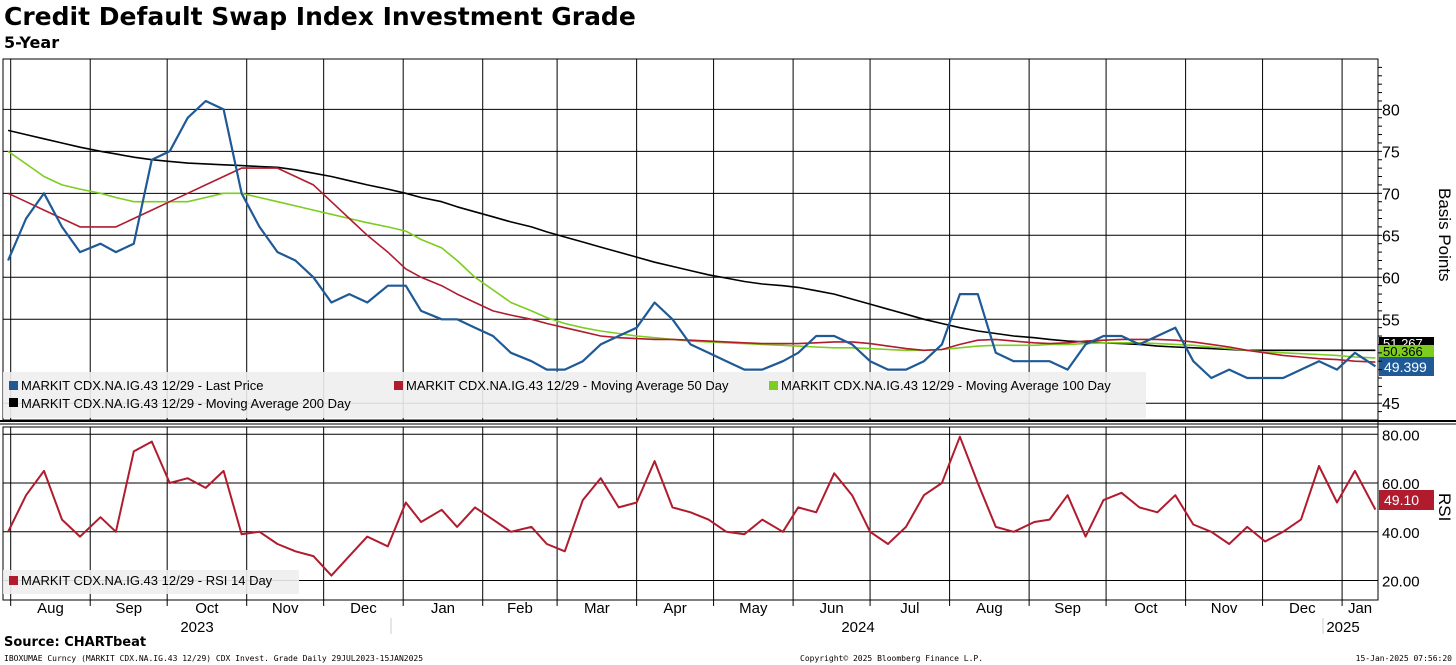 Image resolution: width=1456 pixels, height=665 pixels. I want to click on x-tick-label: Apr, so click(674, 608).